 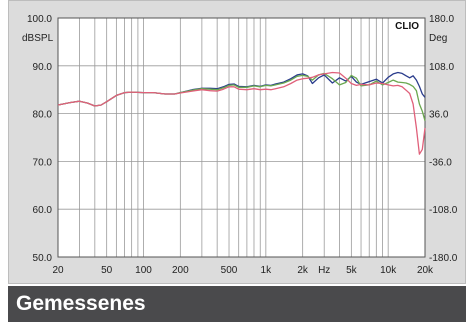 What do you see at coordinates (81, 303) in the screenshot?
I see `caption-text: Gemessenes` at bounding box center [81, 303].